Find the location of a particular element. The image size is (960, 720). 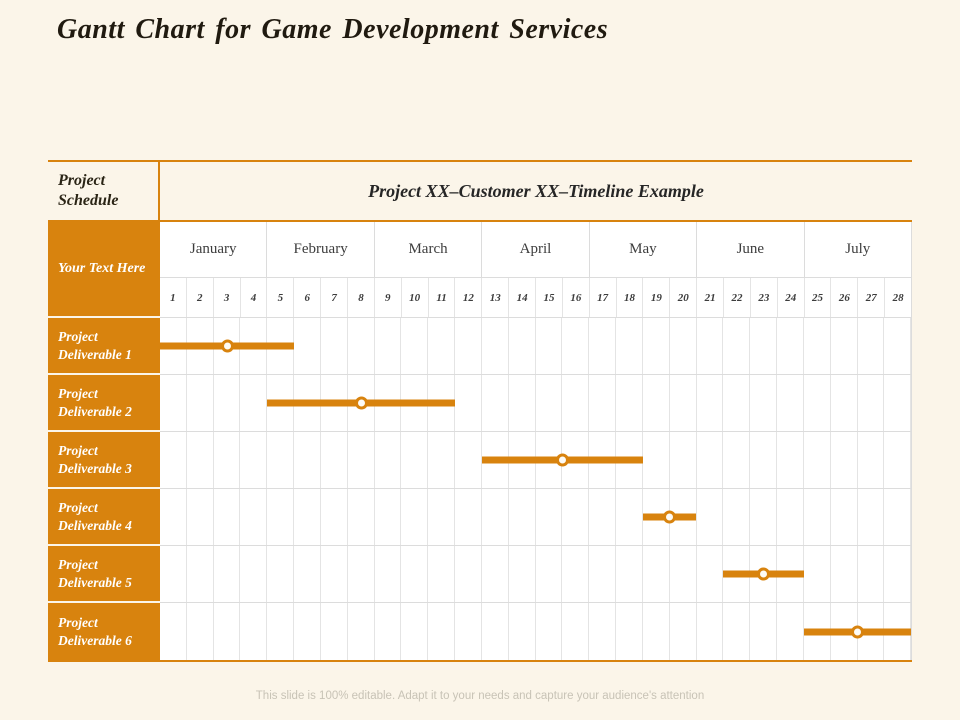

row-label: Project Deliverable 3 is located at coordinates (104, 460).